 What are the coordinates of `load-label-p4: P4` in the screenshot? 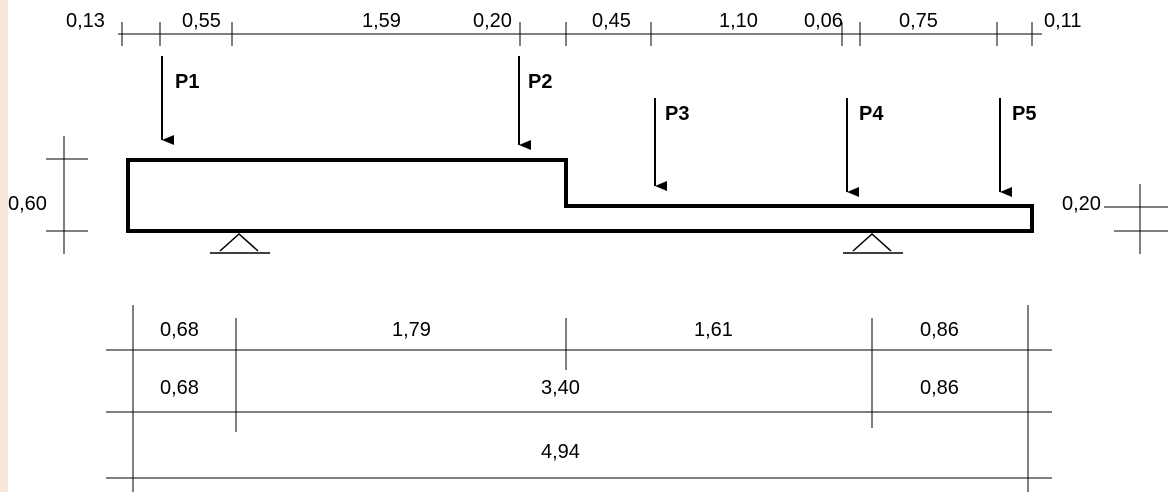 It's located at (871, 114).